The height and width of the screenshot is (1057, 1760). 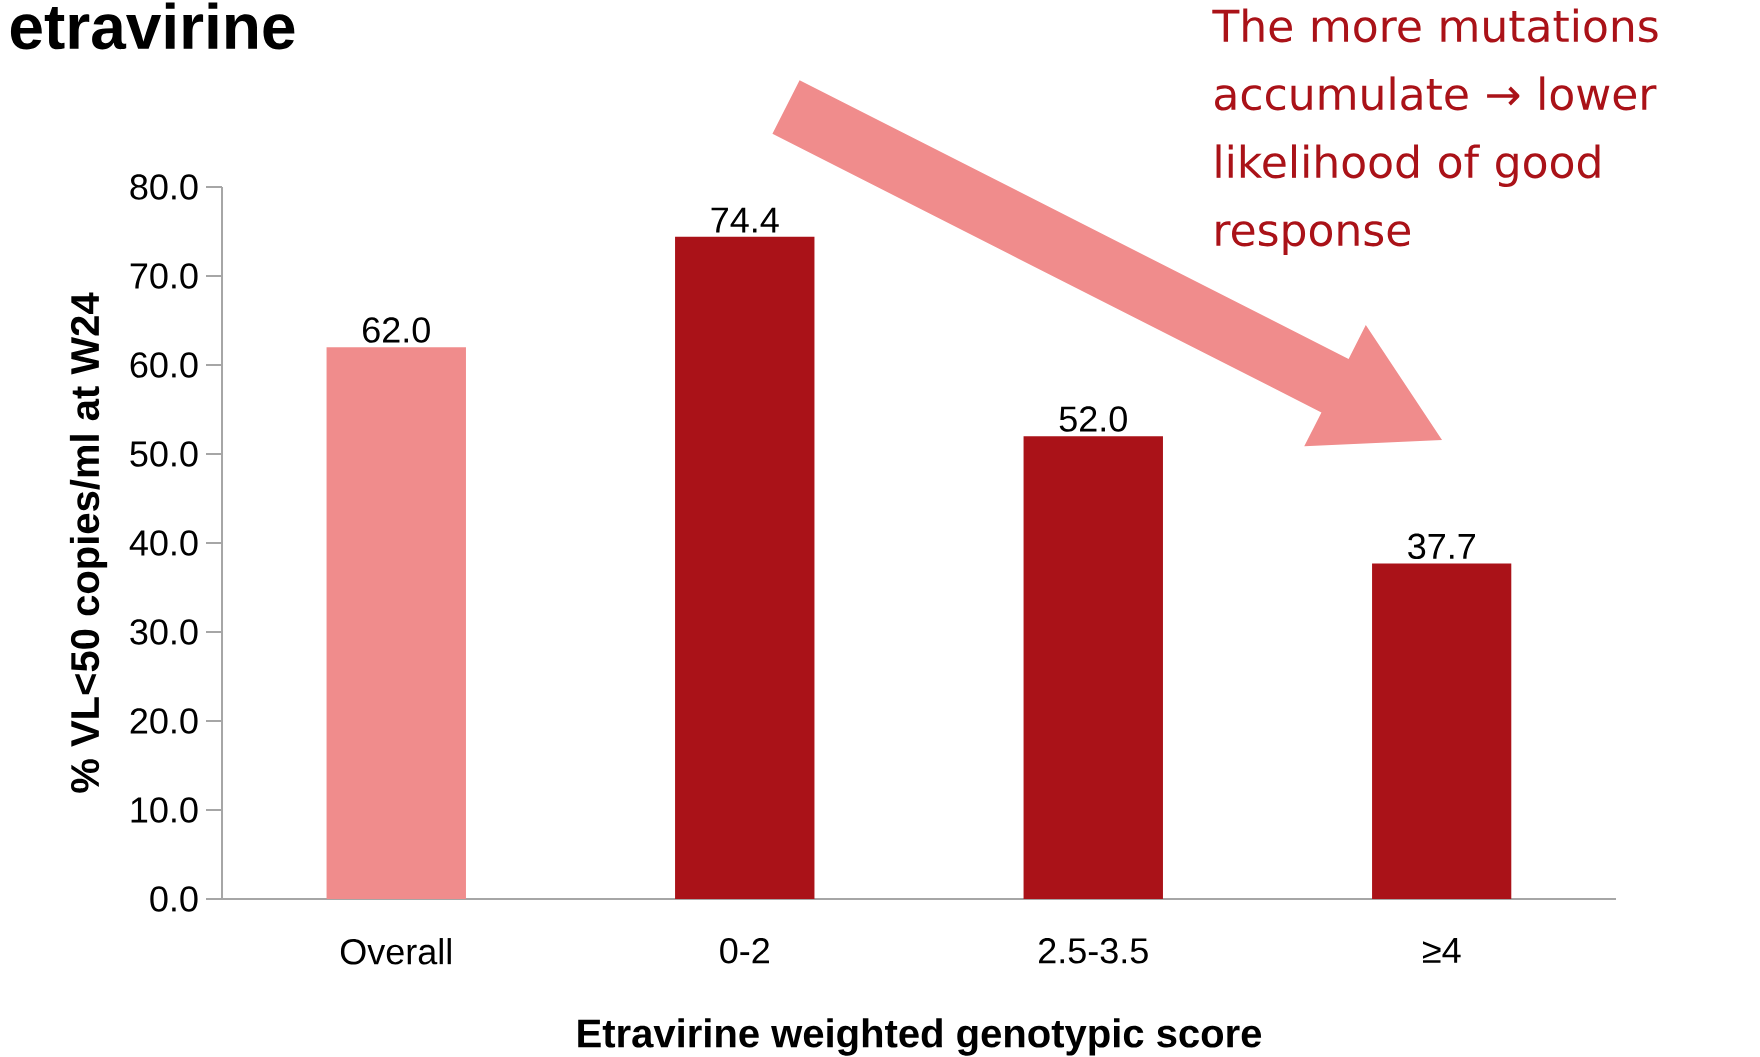 What do you see at coordinates (1435, 131) in the screenshot?
I see `annotation: The more mutations accumulate → lower likelihood of good response` at bounding box center [1435, 131].